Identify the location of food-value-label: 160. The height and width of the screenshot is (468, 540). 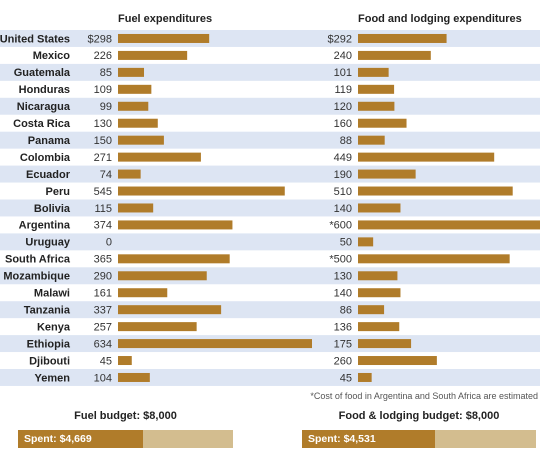
(343, 124).